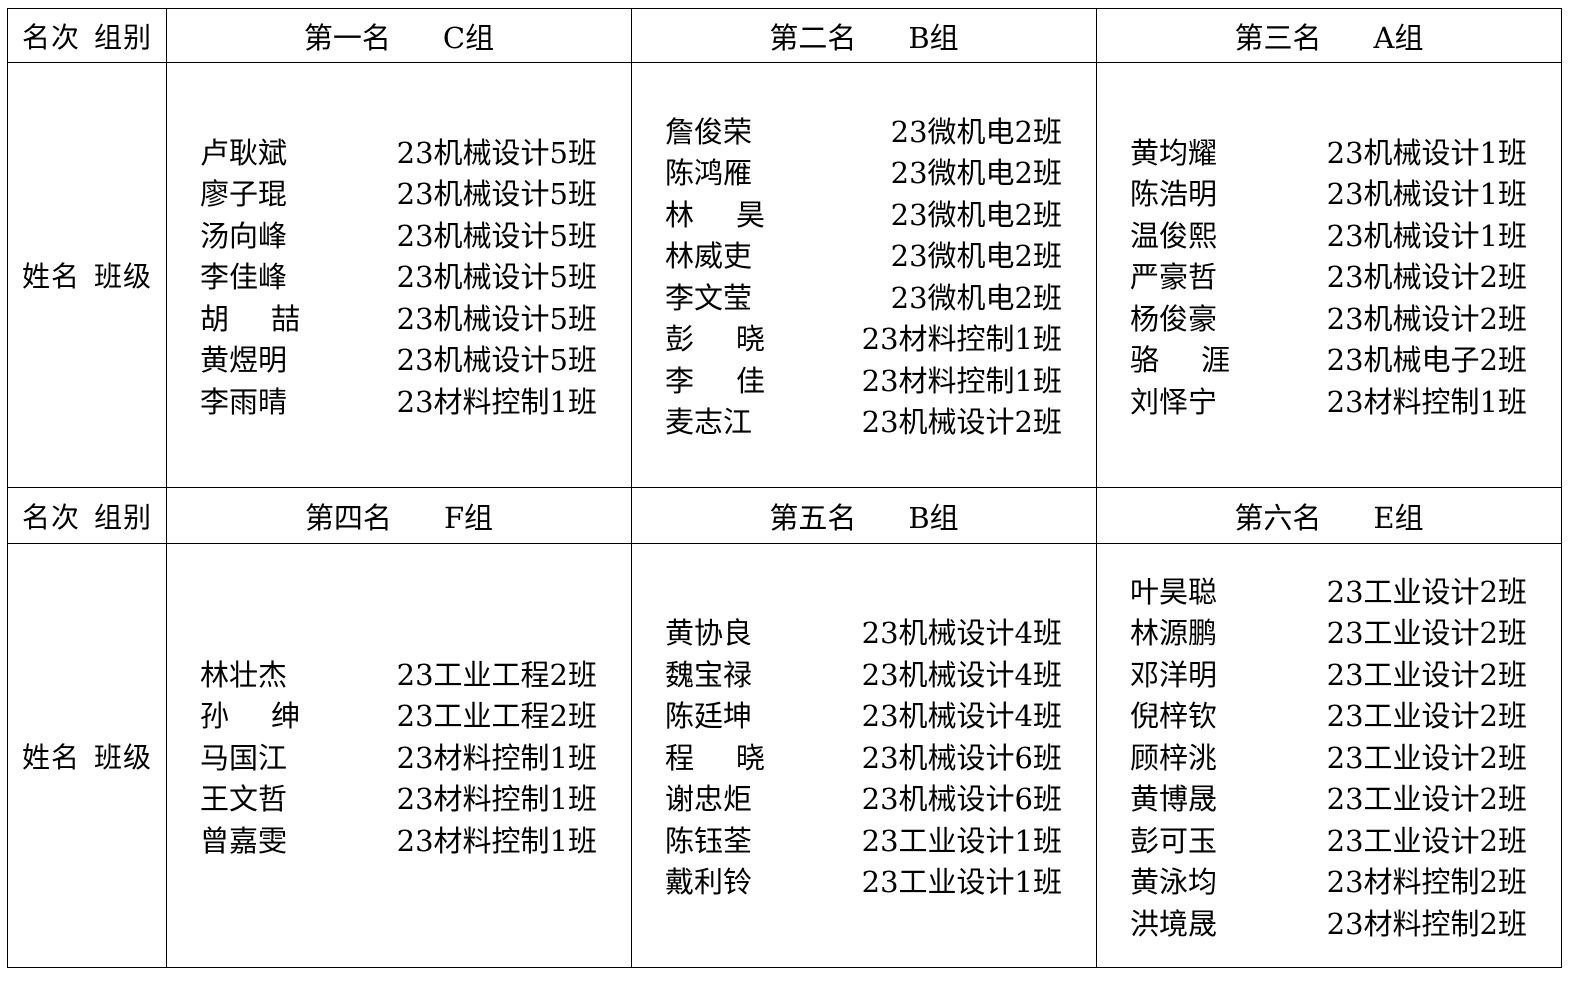  What do you see at coordinates (399, 35) in the screenshot?
I see `group-header: 第一名 C组` at bounding box center [399, 35].